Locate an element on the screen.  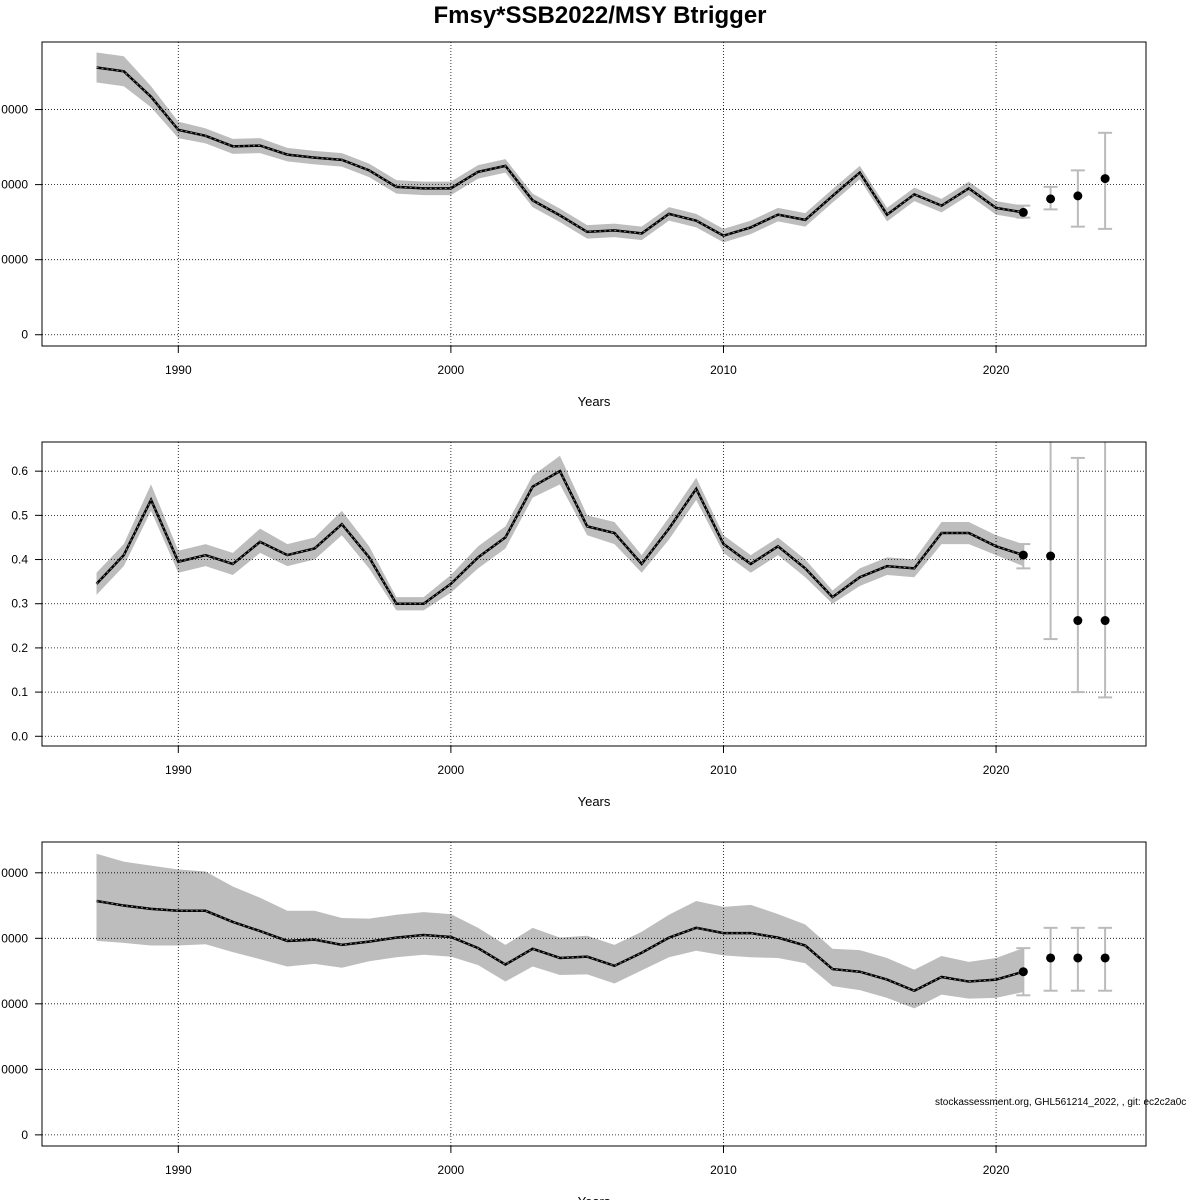
y-tick-label: 0.4 is located at coordinates (19, 560).